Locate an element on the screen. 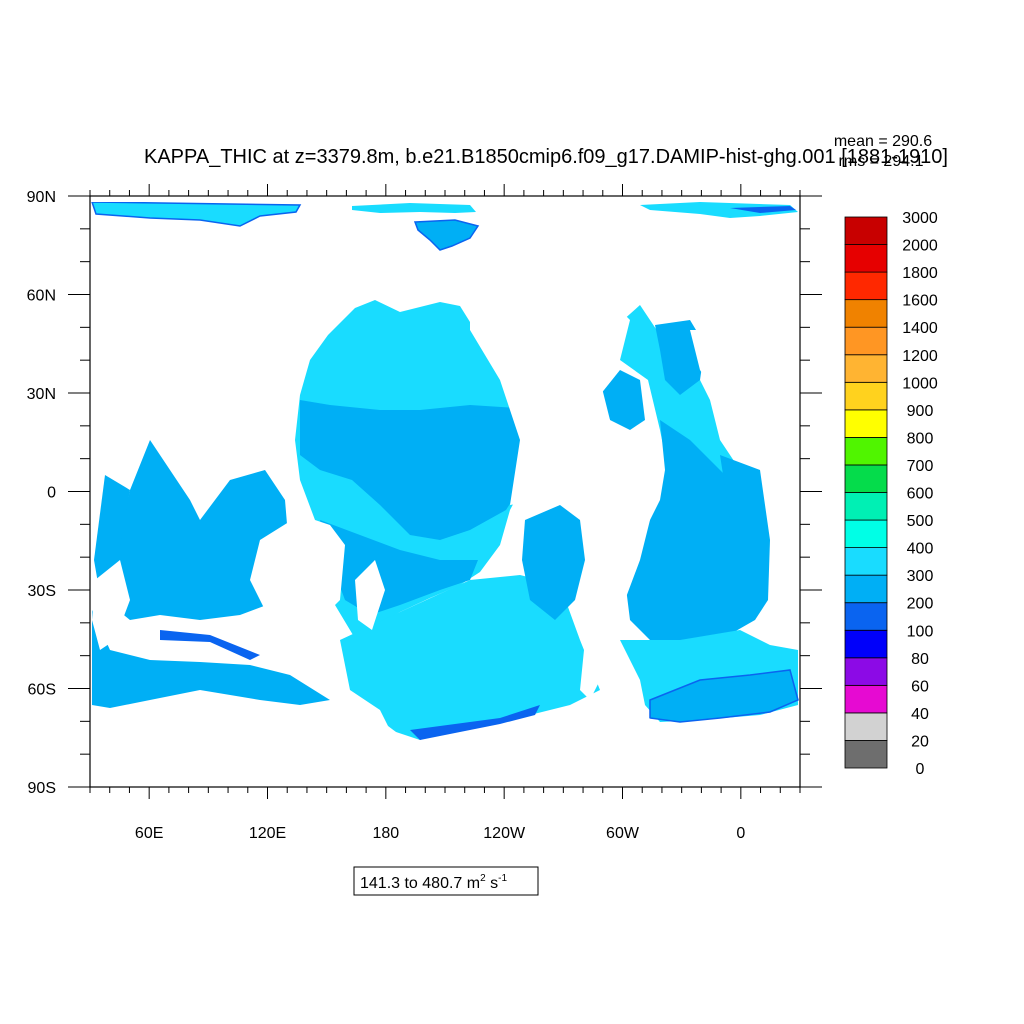  colorbar-label: 1800 is located at coordinates (920, 273).